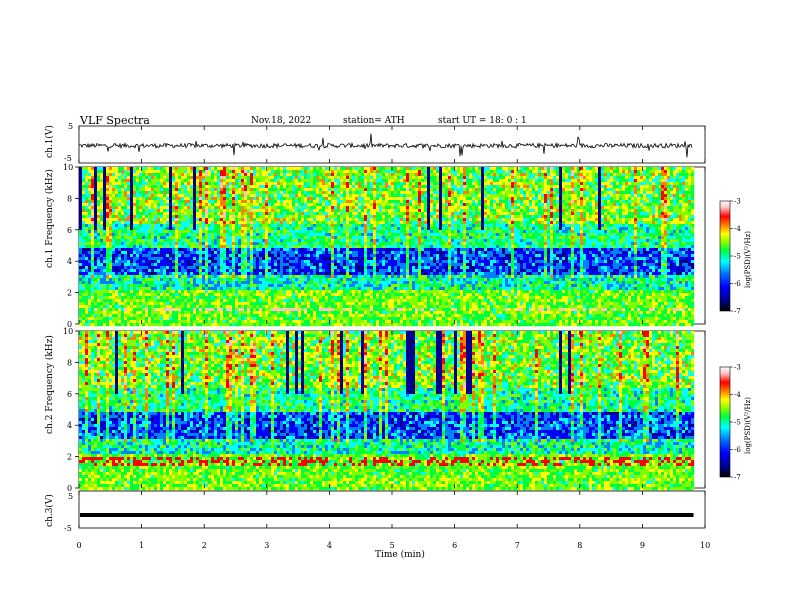 The image size is (792, 612). Describe the element at coordinates (68, 331) in the screenshot. I see `spec2-ytick: 10` at that location.